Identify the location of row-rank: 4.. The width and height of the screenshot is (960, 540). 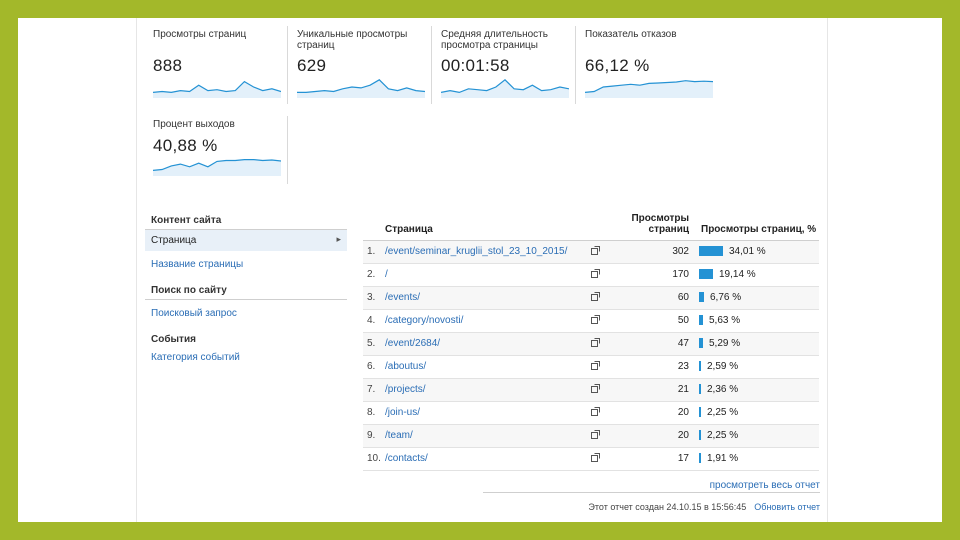
(371, 320).